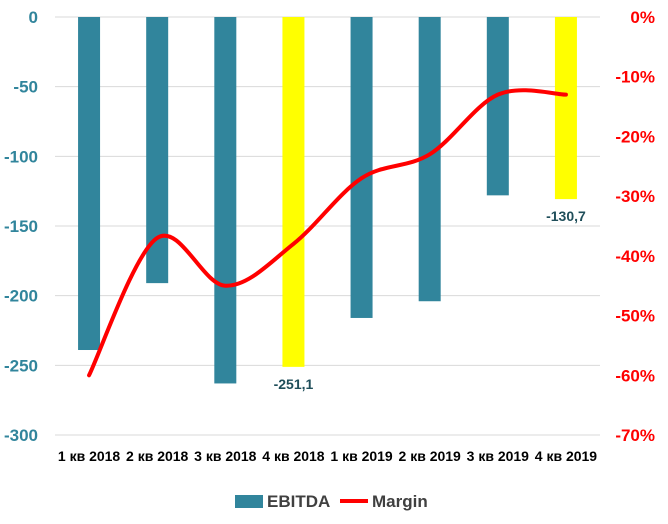 This screenshot has width=668, height=524. Describe the element at coordinates (21, 435) in the screenshot. I see `left-axis-tick-label: -300` at that location.